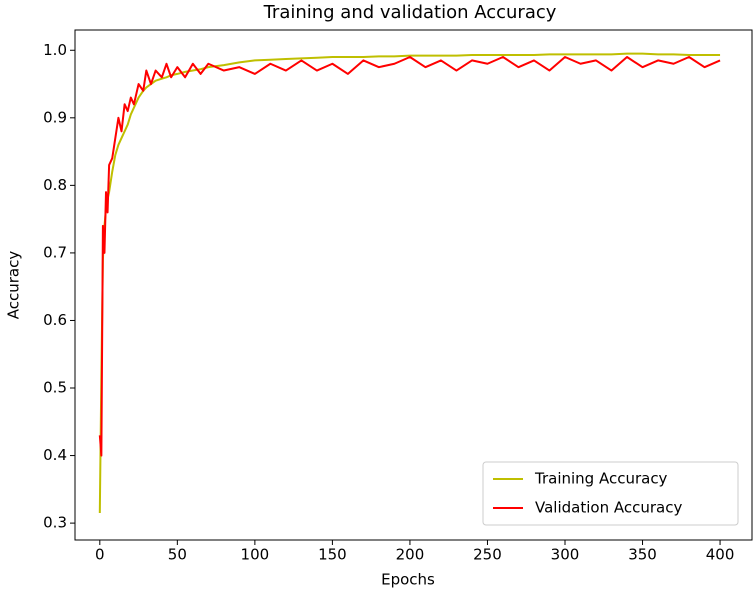  What do you see at coordinates (610, 493) in the screenshot?
I see `legend-box` at bounding box center [610, 493].